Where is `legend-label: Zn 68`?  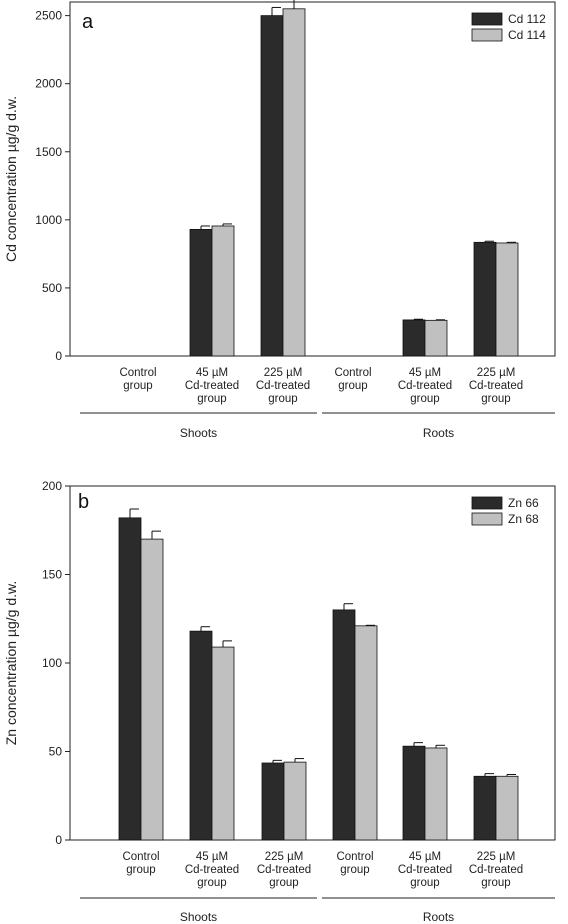 legend-label: Zn 68 is located at coordinates (523, 519).